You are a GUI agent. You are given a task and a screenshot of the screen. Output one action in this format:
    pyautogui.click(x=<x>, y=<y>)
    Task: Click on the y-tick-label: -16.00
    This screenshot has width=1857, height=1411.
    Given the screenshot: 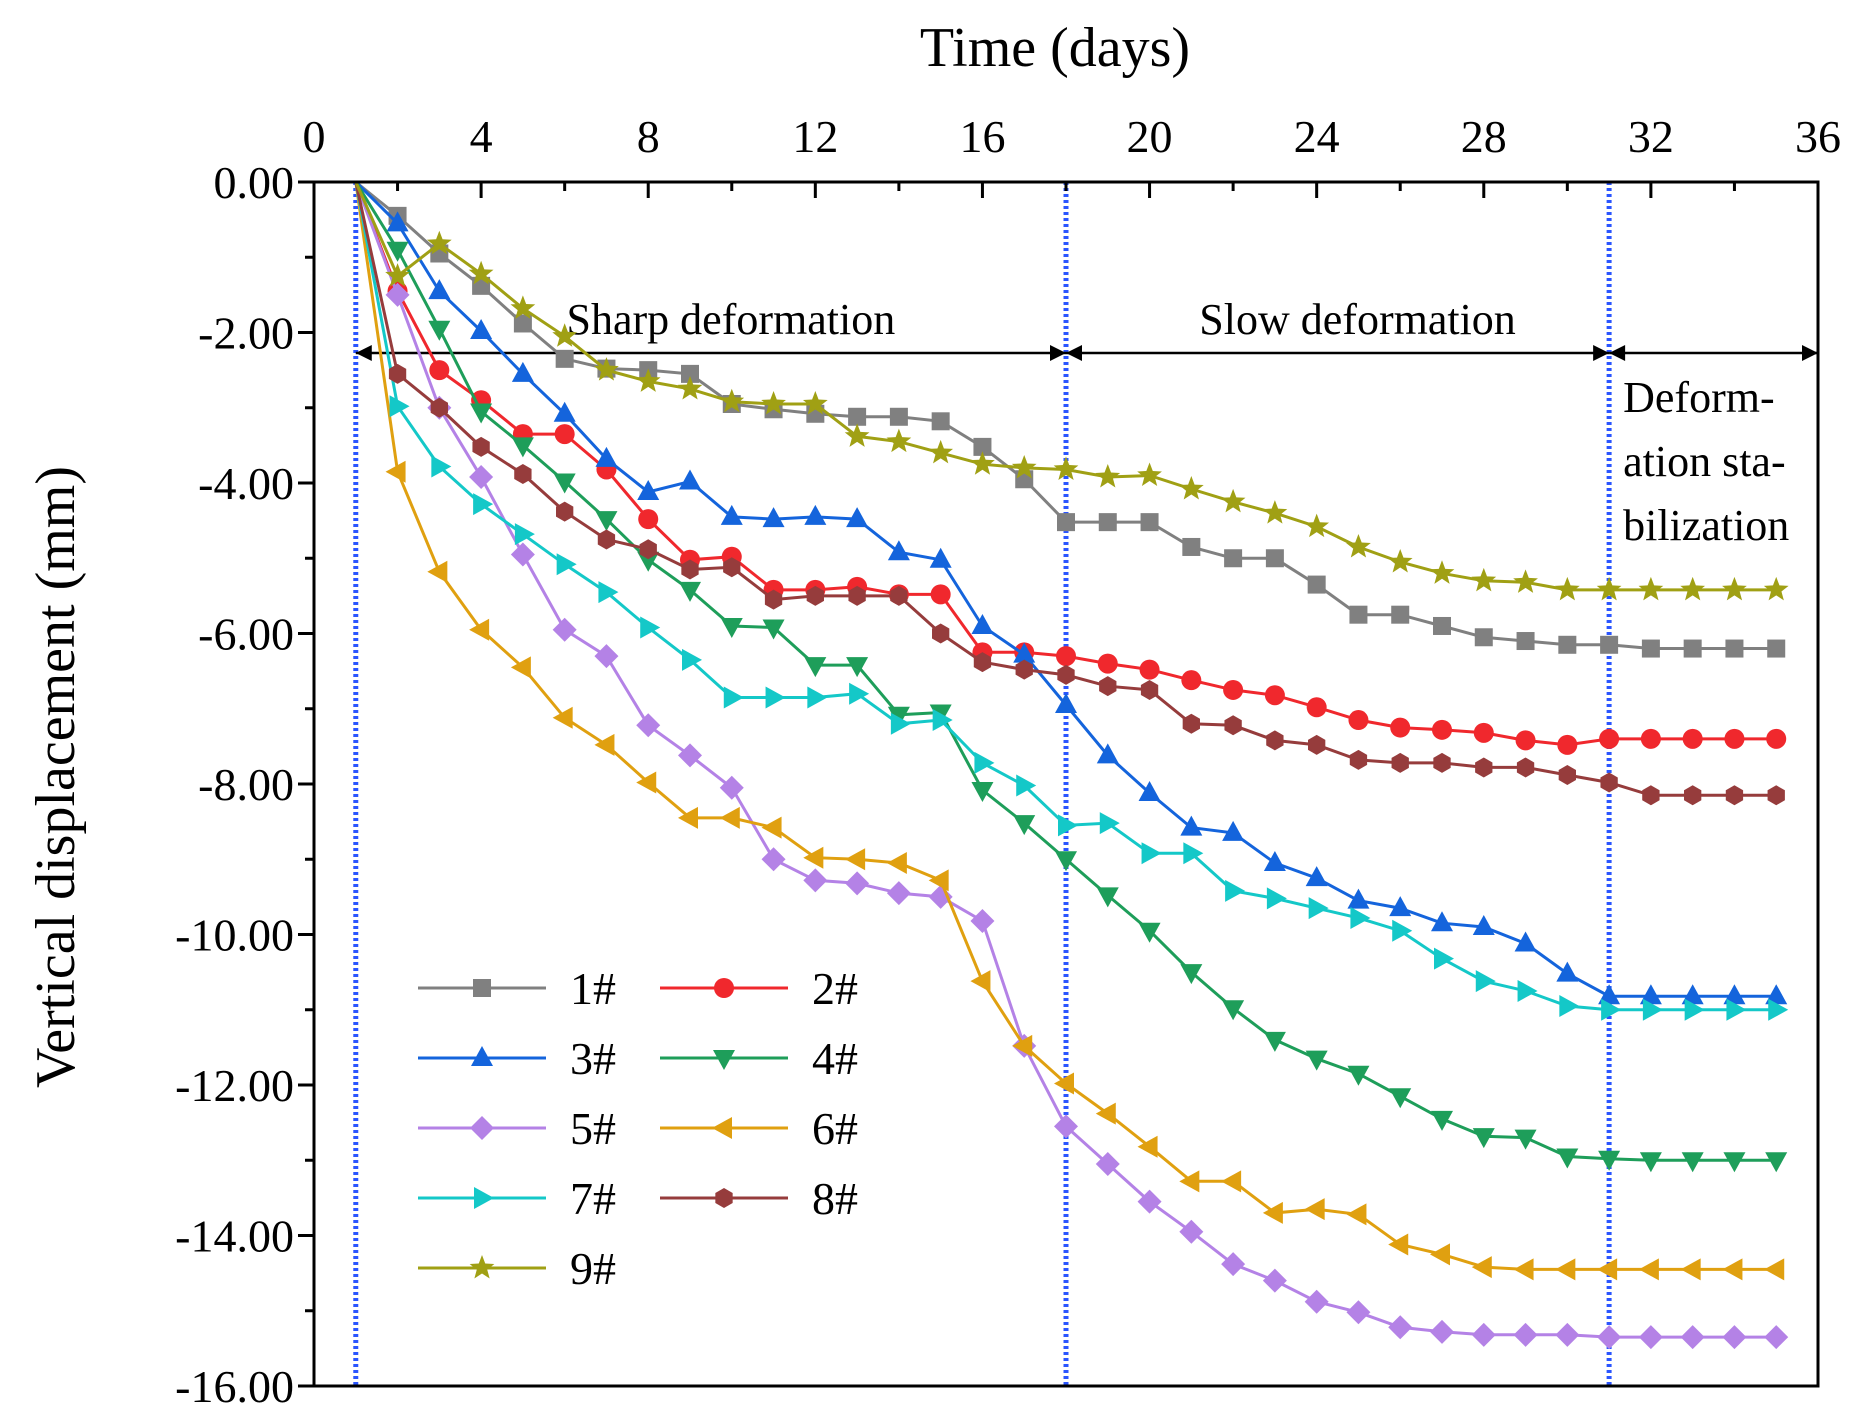 What is the action you would take?
    pyautogui.click(x=234, y=1386)
    